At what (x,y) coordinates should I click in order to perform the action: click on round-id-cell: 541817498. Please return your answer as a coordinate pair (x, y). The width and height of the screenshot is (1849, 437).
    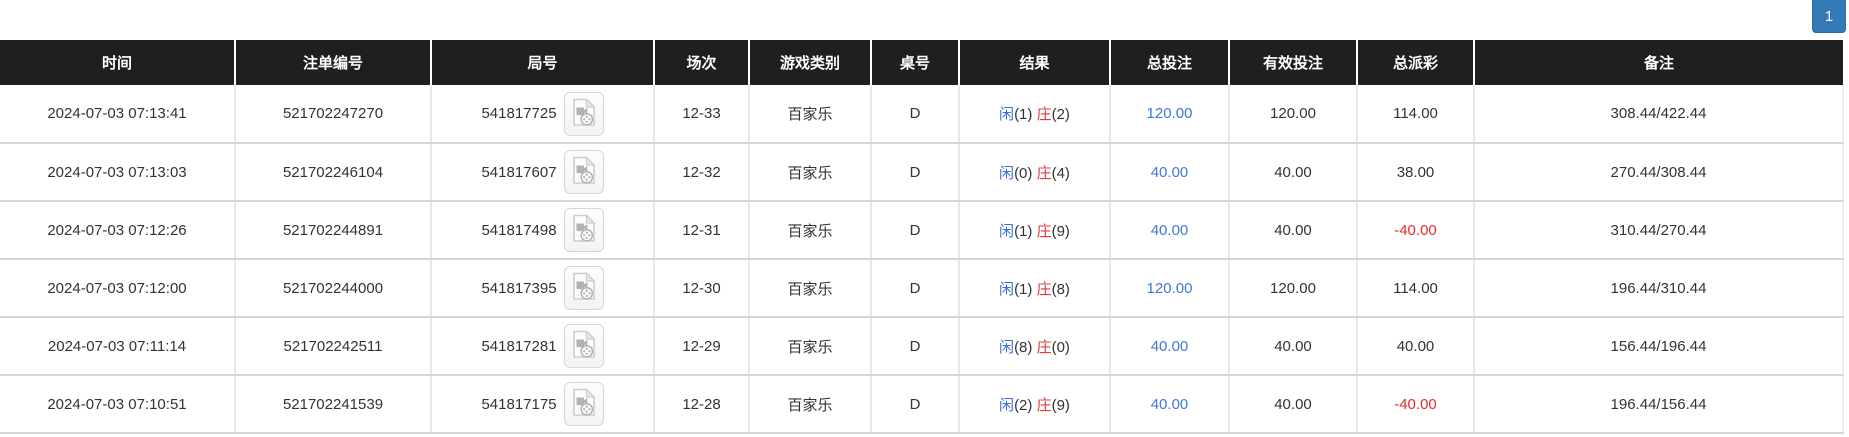
    Looking at the image, I should click on (543, 230).